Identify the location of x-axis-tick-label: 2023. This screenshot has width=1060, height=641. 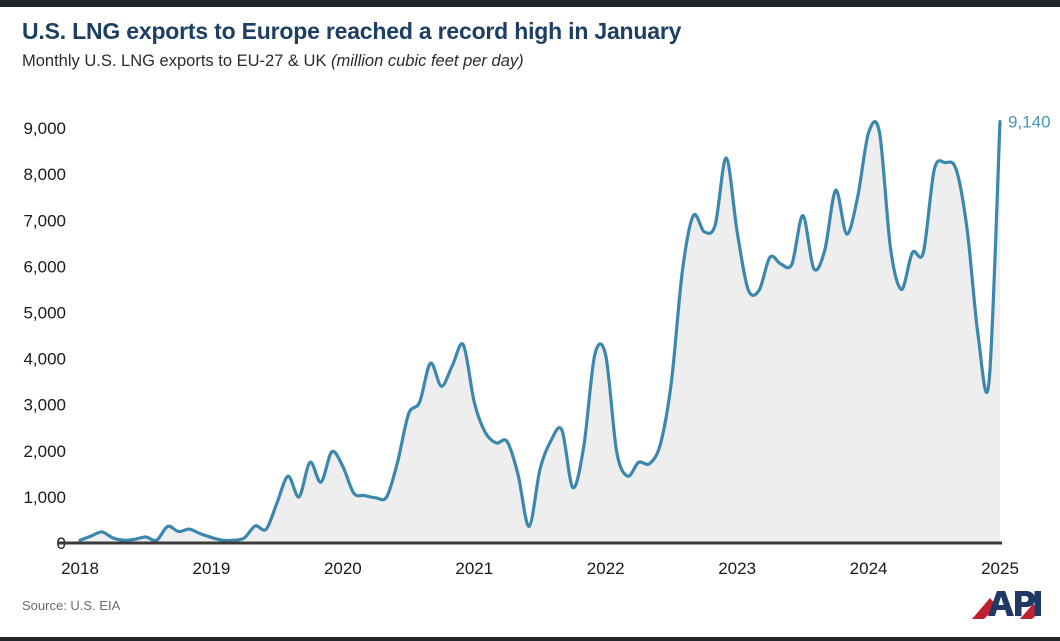
(737, 567).